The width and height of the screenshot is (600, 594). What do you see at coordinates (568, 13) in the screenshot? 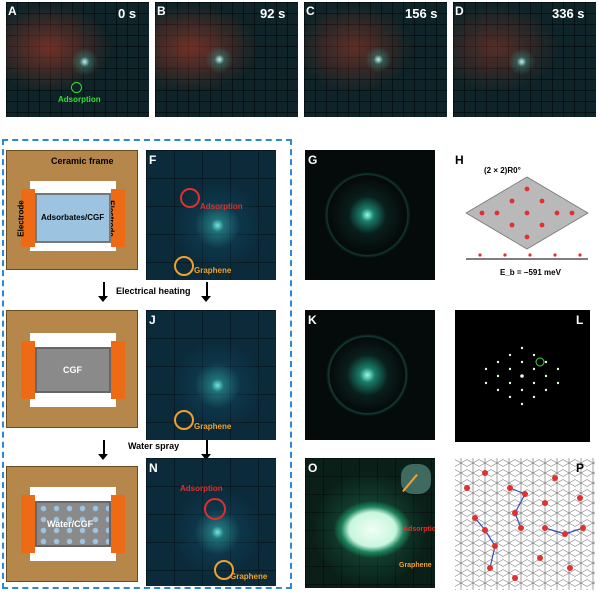
I see `timestamp-d: 336 s` at bounding box center [568, 13].